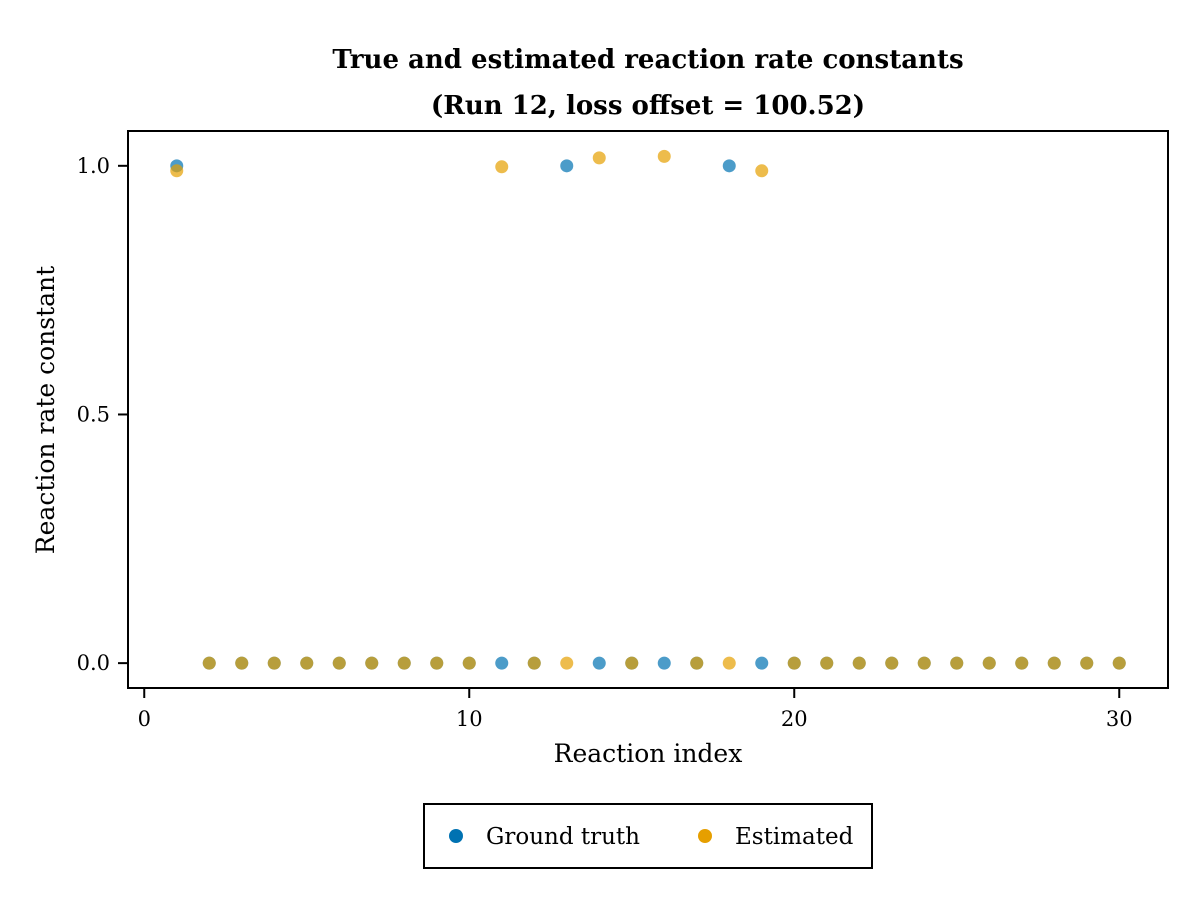  What do you see at coordinates (648, 106) in the screenshot?
I see `chart-title-line2: (Run 12, loss offset = 100.52)` at bounding box center [648, 106].